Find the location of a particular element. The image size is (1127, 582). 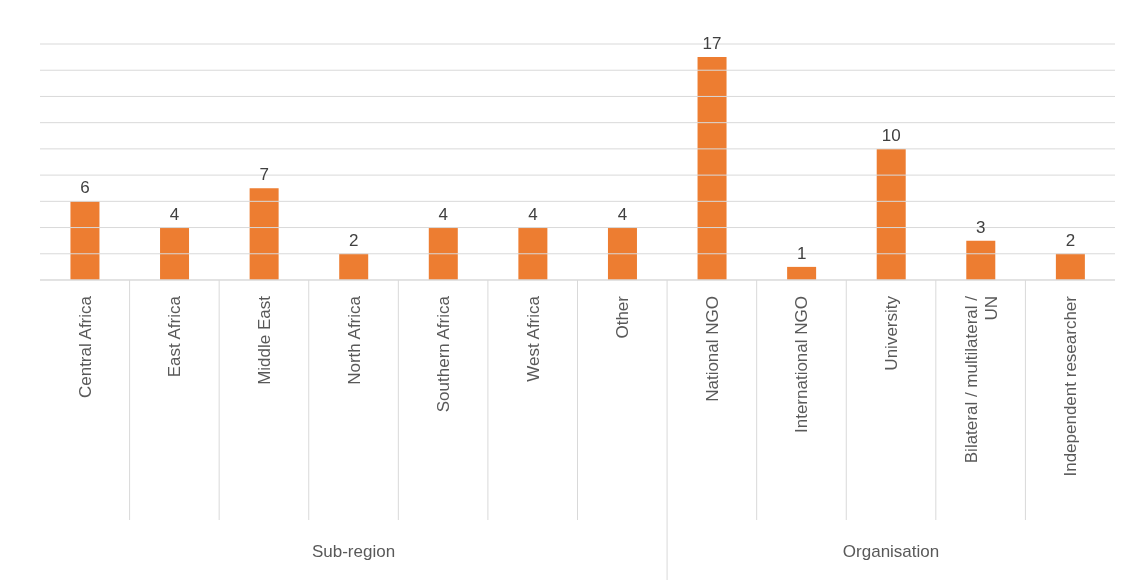

x-tick-label: University is located at coordinates (892, 333).